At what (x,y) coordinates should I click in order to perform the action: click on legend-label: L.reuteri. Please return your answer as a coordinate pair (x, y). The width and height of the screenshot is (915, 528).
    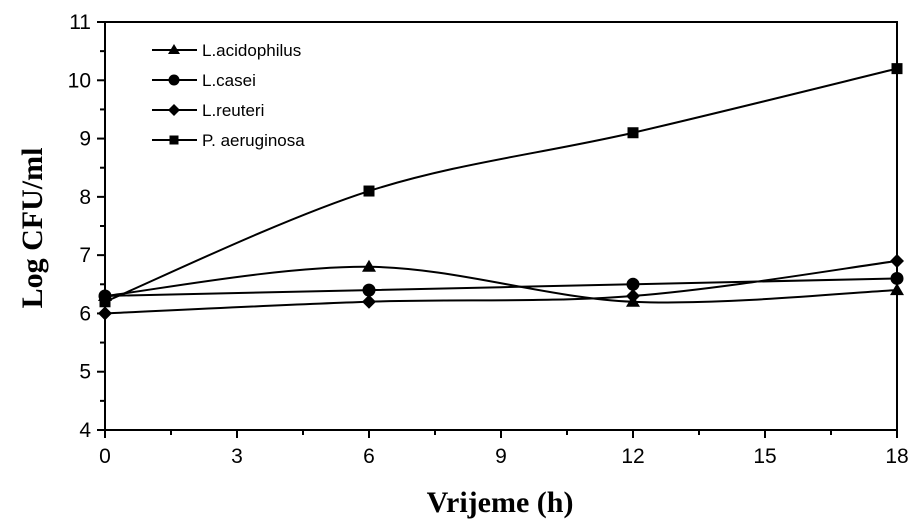
    Looking at the image, I should click on (233, 110).